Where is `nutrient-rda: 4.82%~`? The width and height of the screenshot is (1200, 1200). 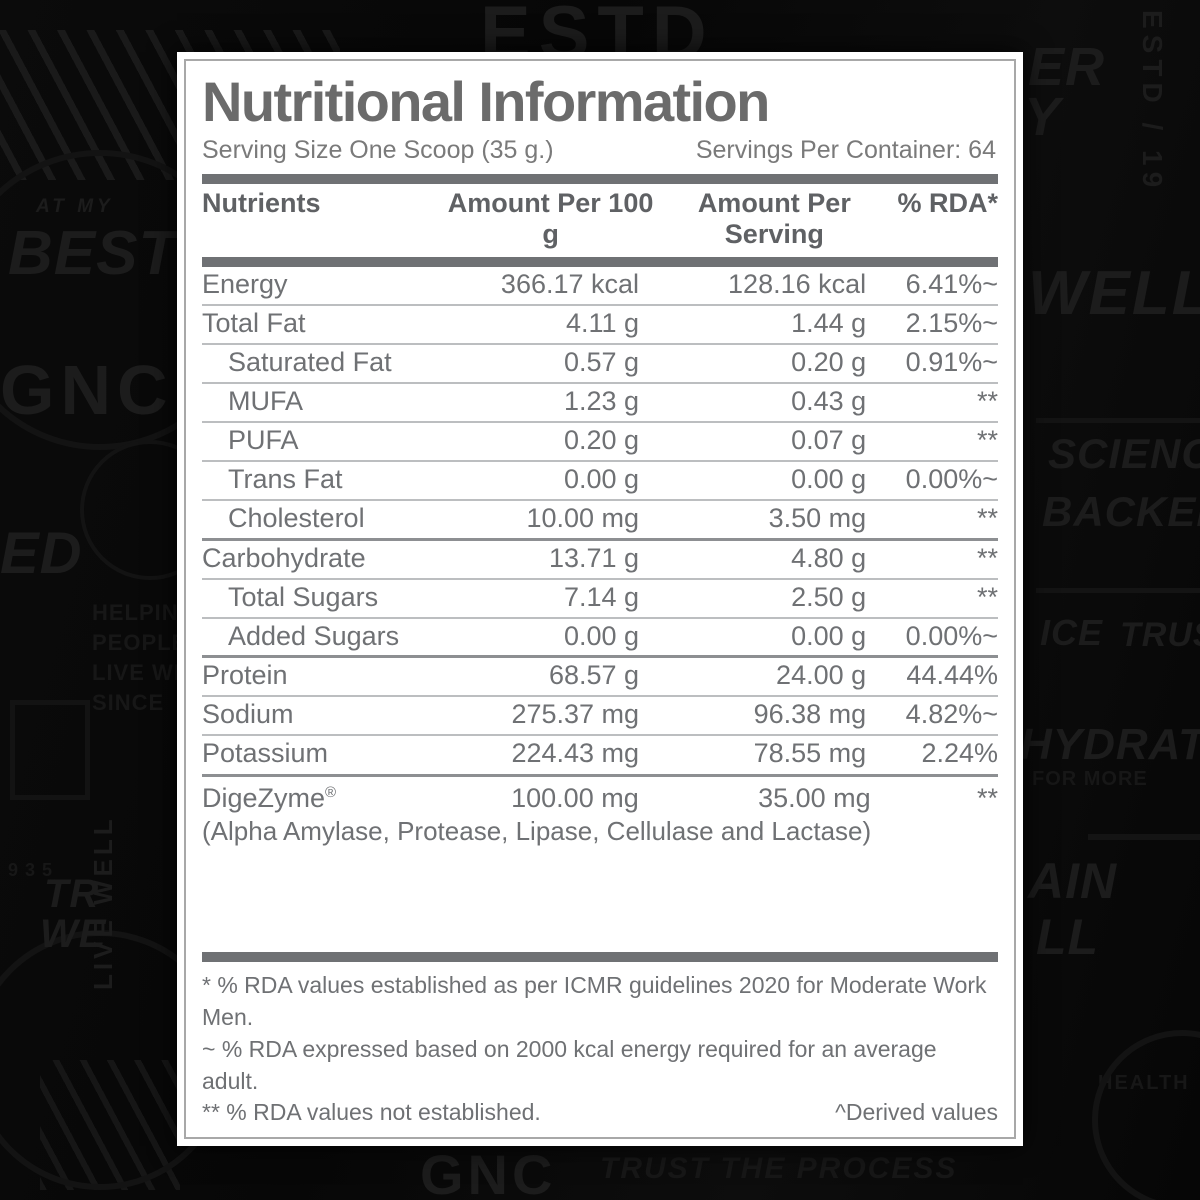
nutrient-rda: 4.82%~ is located at coordinates (942, 715).